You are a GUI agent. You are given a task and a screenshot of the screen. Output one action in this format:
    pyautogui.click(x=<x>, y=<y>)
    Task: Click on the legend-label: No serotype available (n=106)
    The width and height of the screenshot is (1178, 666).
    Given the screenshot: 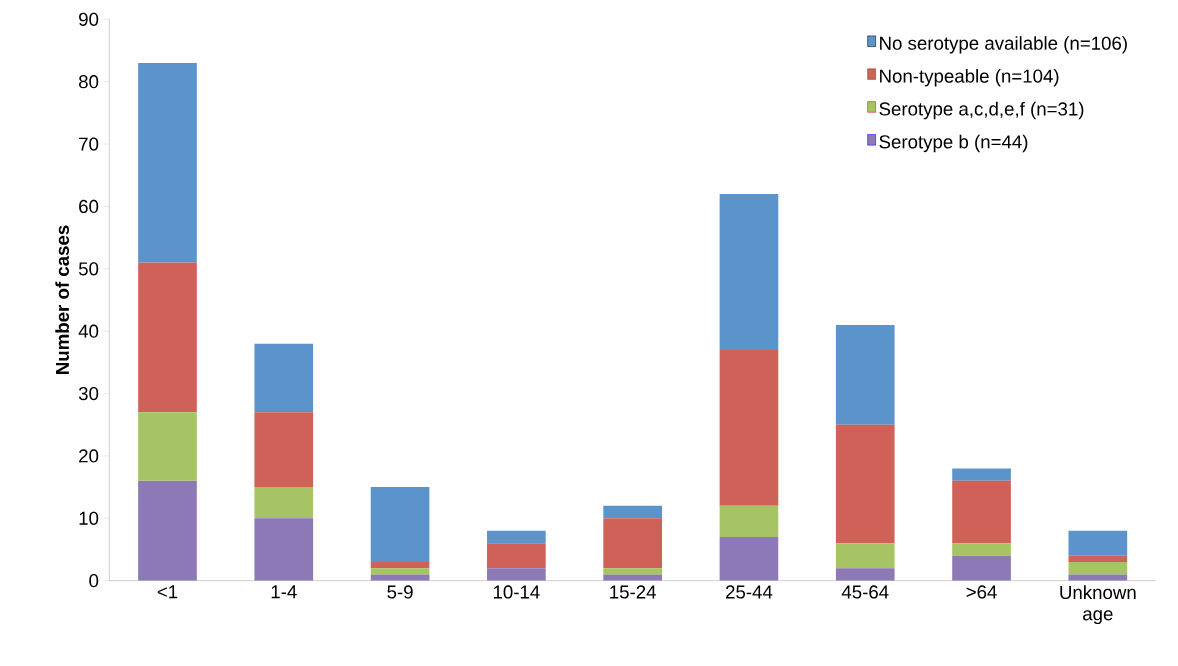 What is the action you would take?
    pyautogui.click(x=1003, y=45)
    